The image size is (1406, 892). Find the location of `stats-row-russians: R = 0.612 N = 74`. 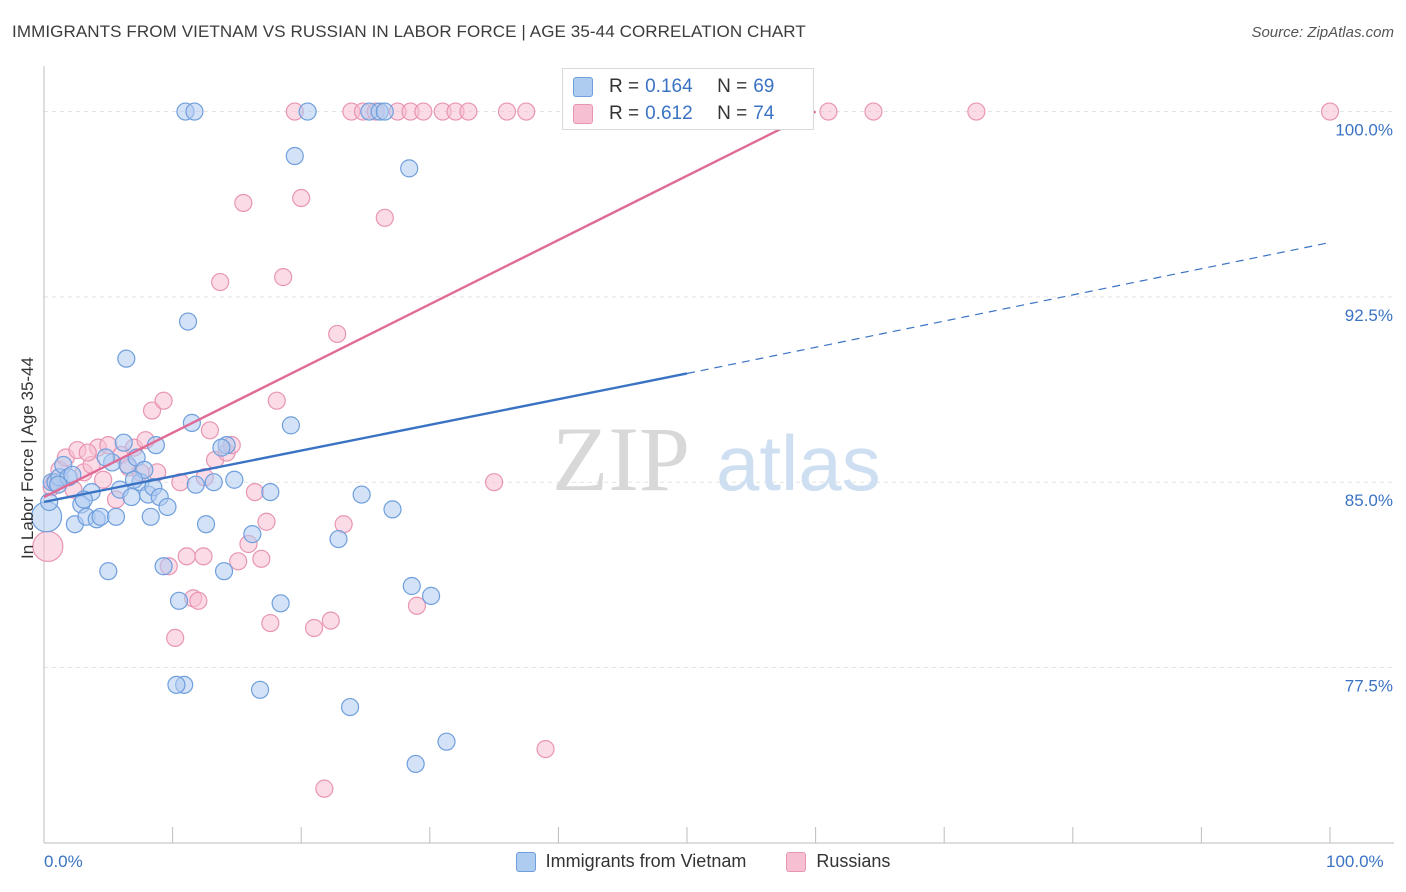

stats-row-russians: R = 0.612 N = 74 is located at coordinates (673, 114).